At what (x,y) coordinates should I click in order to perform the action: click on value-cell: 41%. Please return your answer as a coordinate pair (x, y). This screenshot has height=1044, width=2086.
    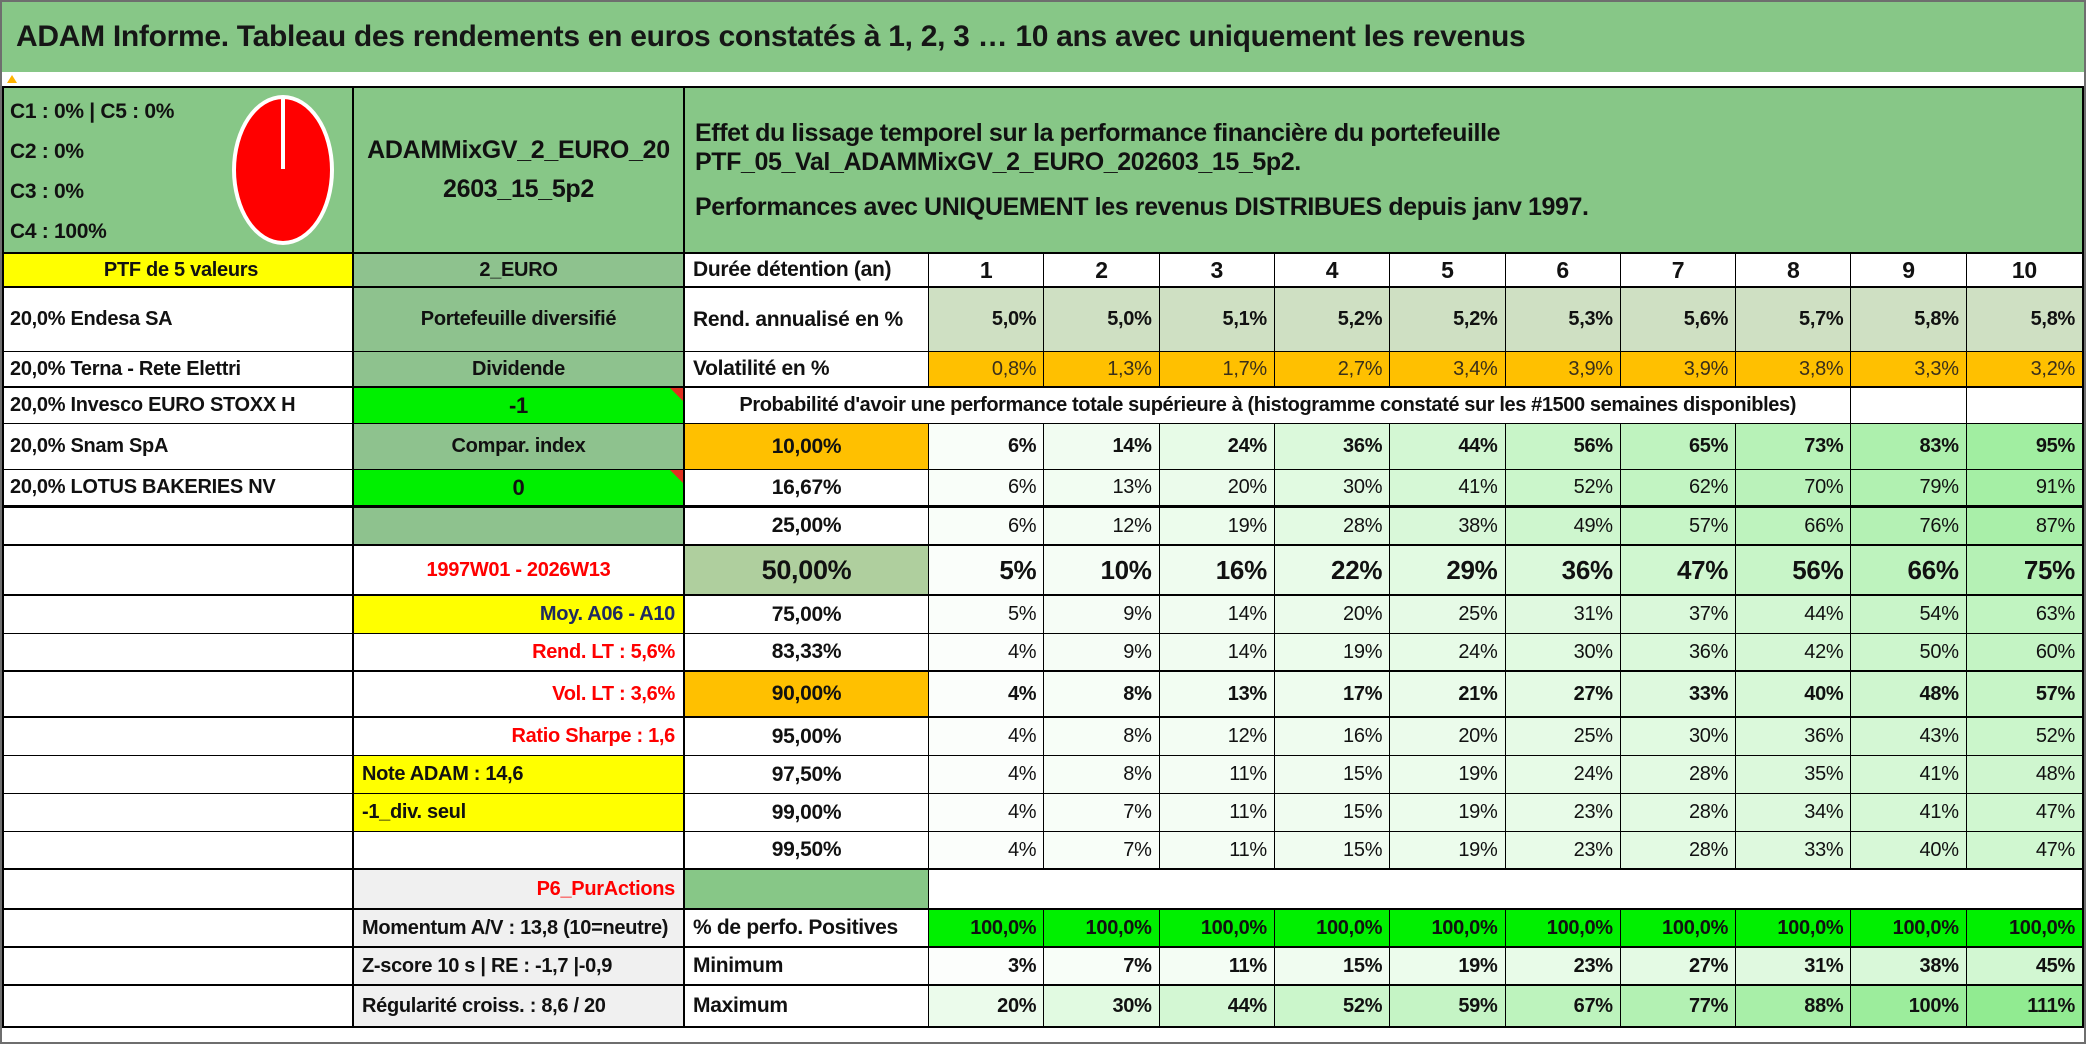
    Looking at the image, I should click on (1909, 774).